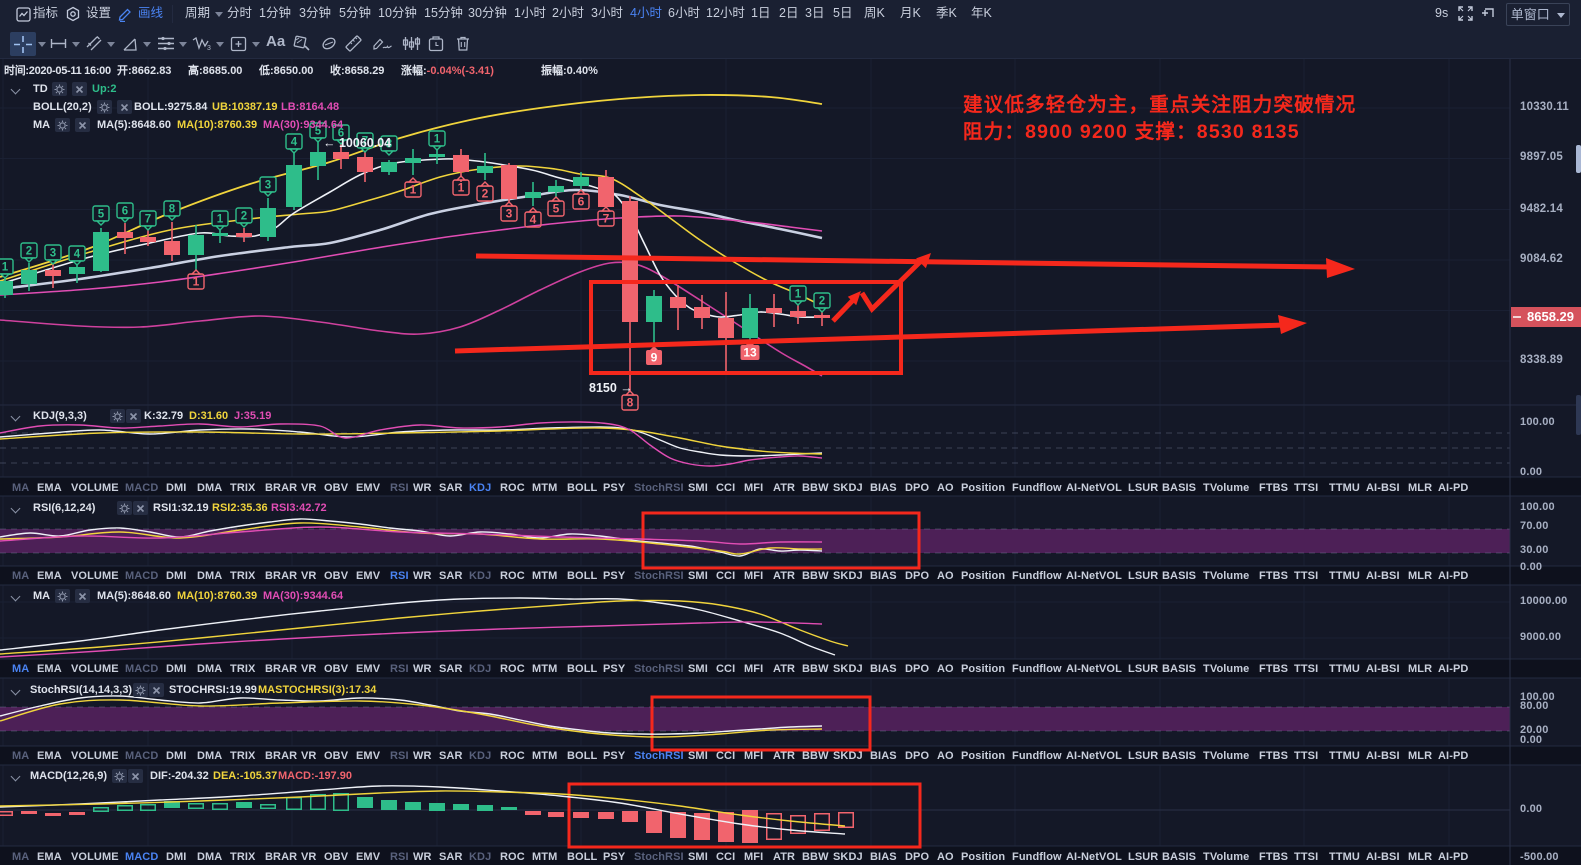 The image size is (1581, 865). What do you see at coordinates (611, 388) in the screenshot?
I see `svg-text: 8150 →` at bounding box center [611, 388].